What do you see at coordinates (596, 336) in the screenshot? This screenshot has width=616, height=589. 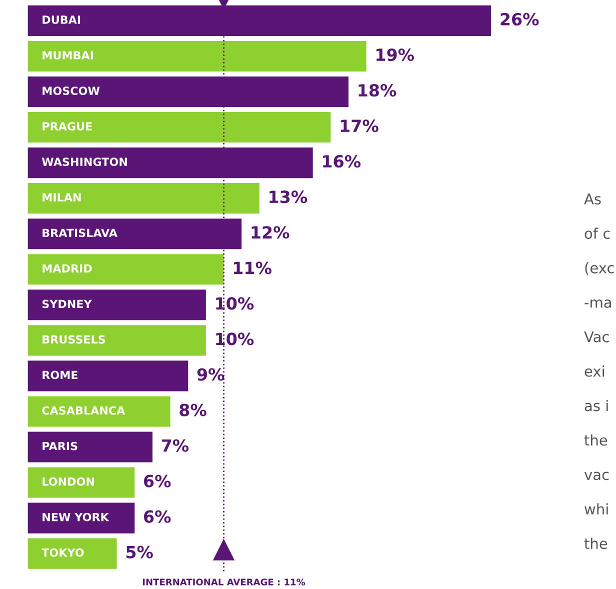 I see `text: Vac` at bounding box center [596, 336].